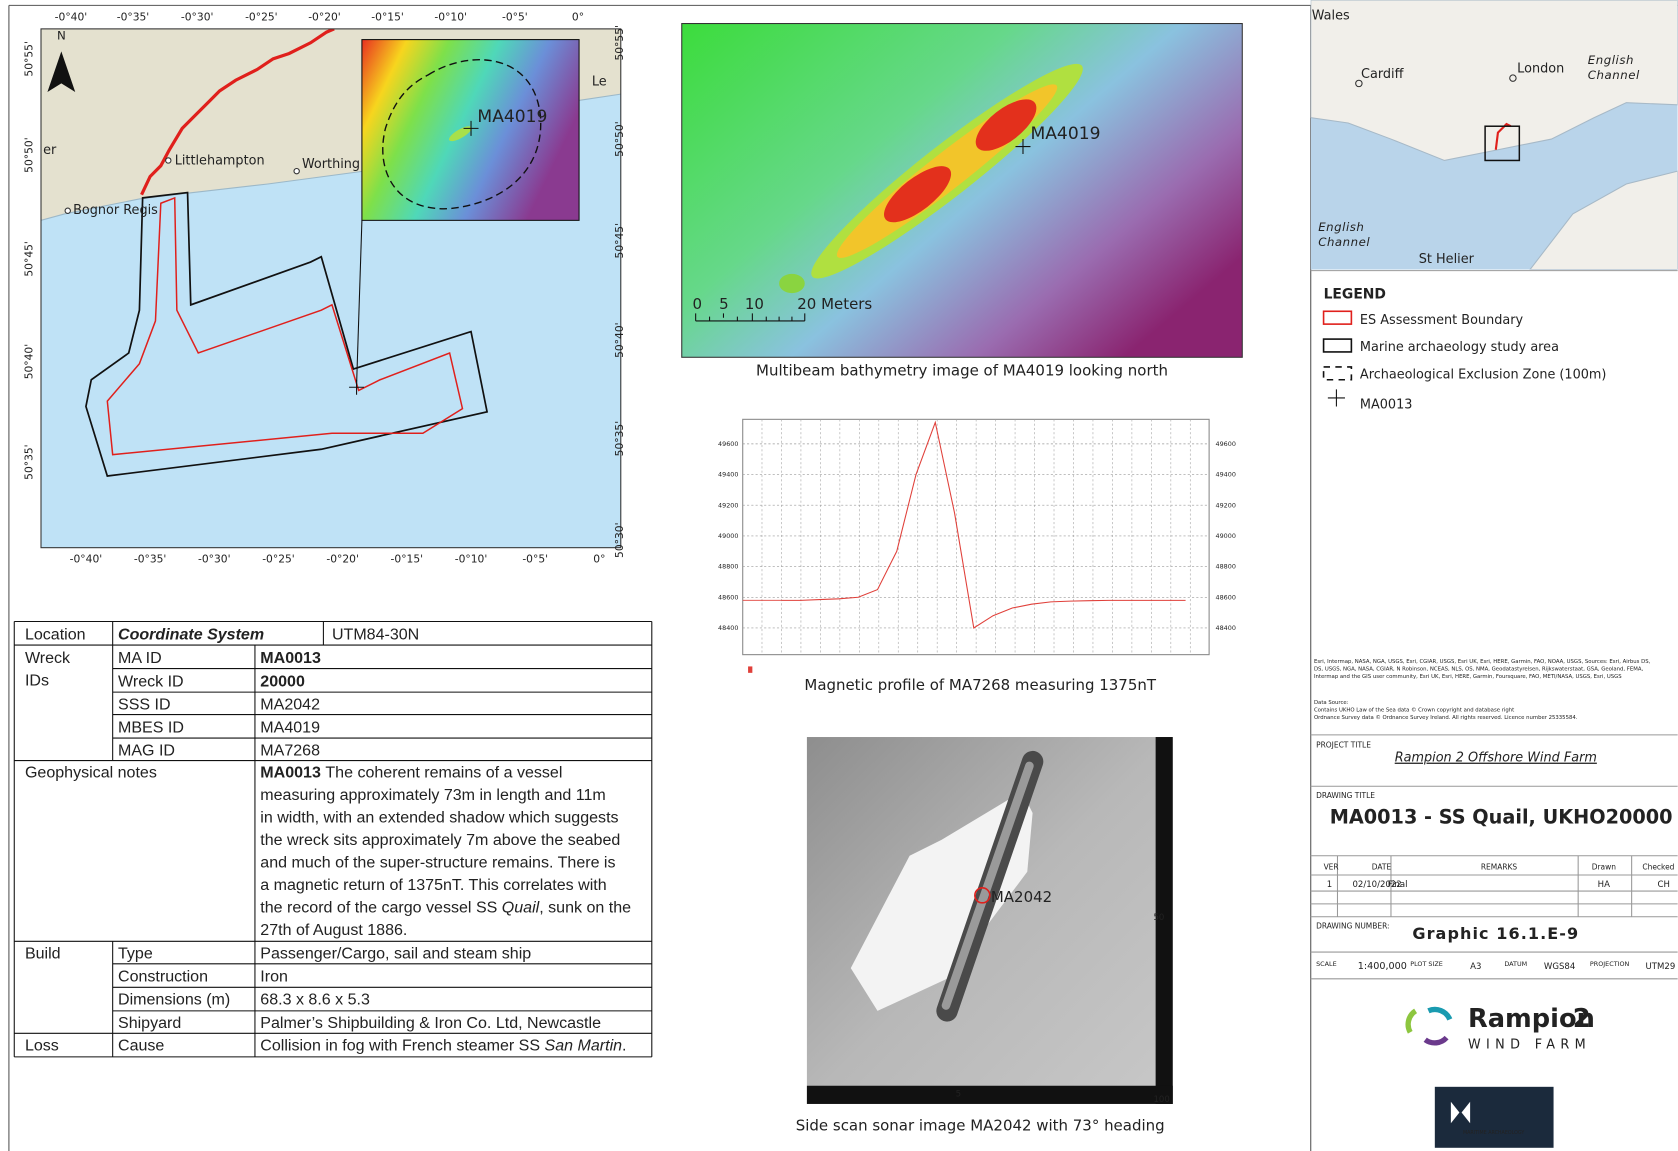  What do you see at coordinates (48, 658) in the screenshot?
I see `table-cell: Wreck` at bounding box center [48, 658].